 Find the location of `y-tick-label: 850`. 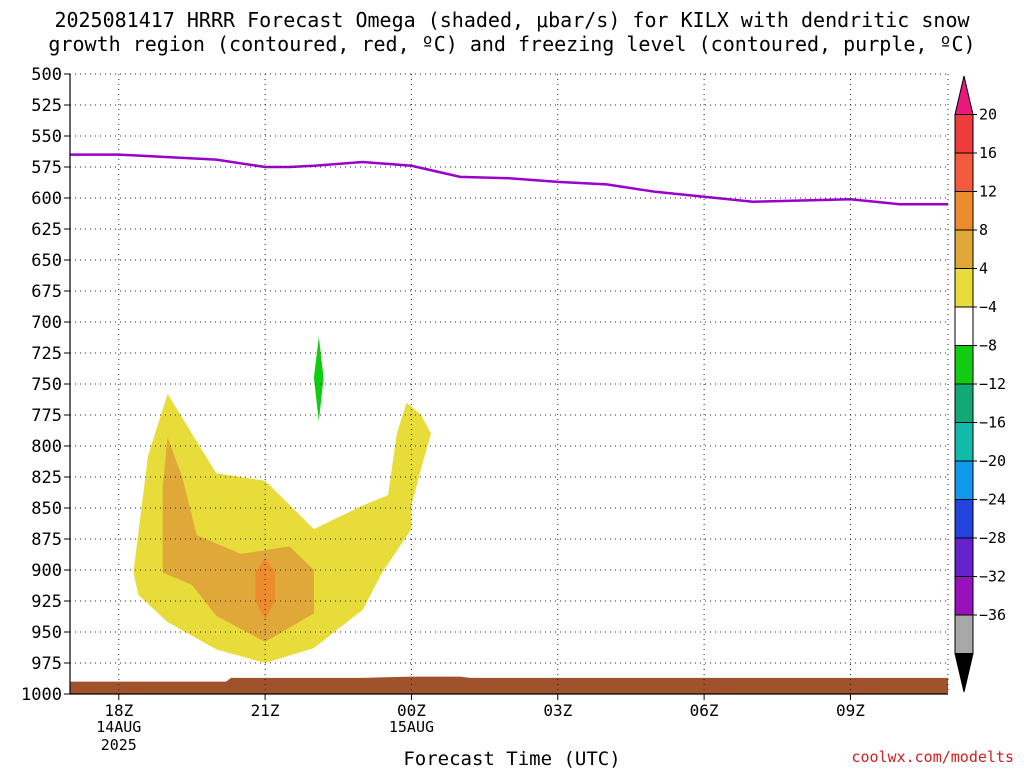

y-tick-label: 850 is located at coordinates (46, 509).